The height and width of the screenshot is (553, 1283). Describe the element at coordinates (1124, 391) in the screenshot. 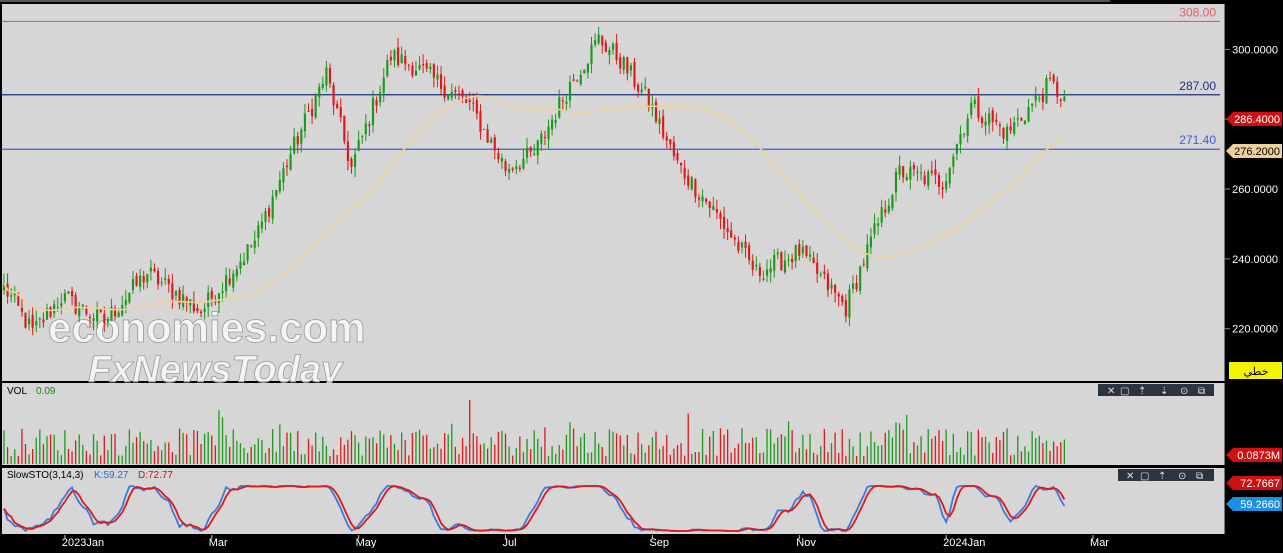

I see `volume-window-icon: ▢` at that location.